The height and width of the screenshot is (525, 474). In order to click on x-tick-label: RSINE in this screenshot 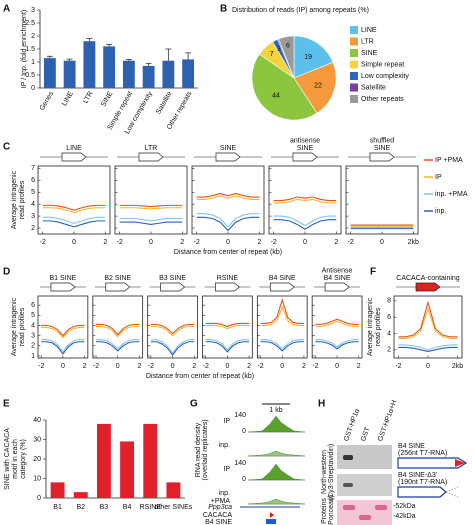, I will do `click(151, 507)`.